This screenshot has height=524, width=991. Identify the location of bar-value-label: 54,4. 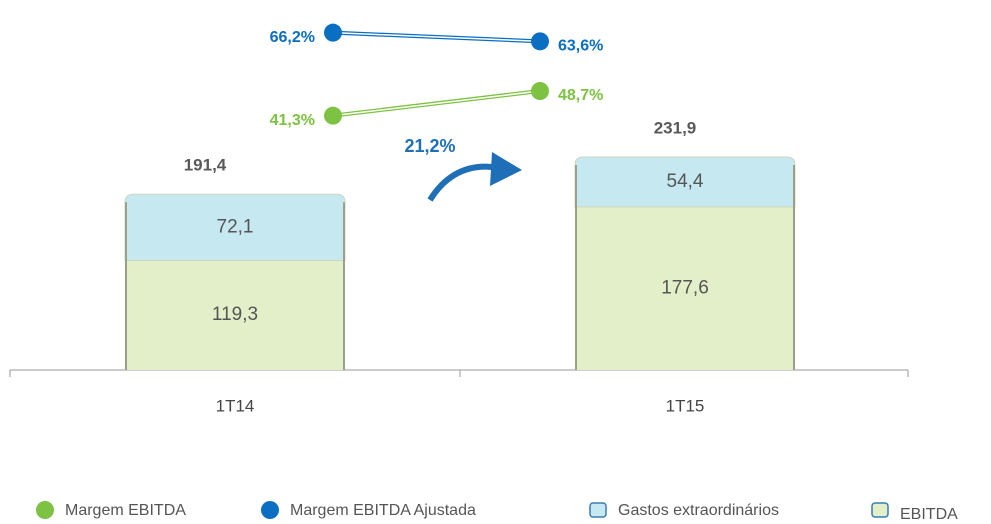
(685, 181).